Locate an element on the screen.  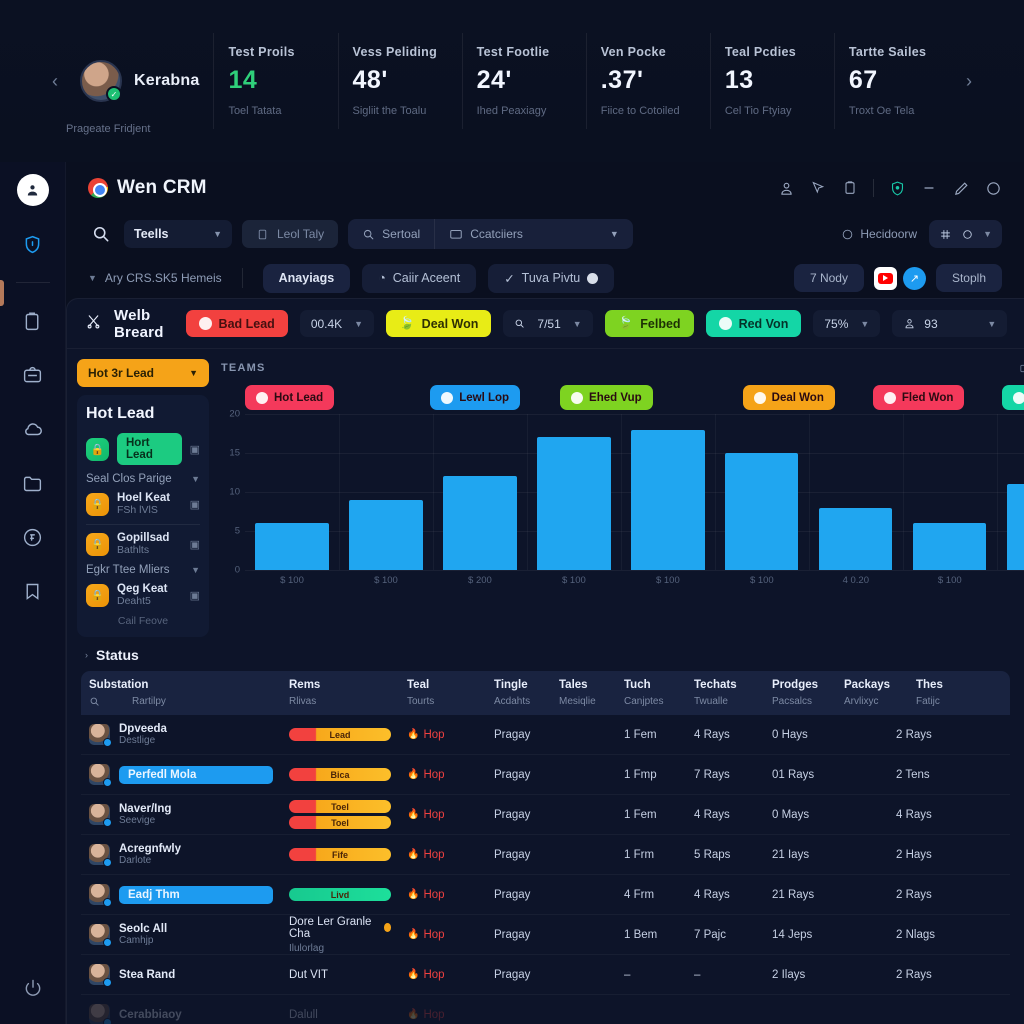
table-cell-rems: Lead is located at coordinates (340, 734).